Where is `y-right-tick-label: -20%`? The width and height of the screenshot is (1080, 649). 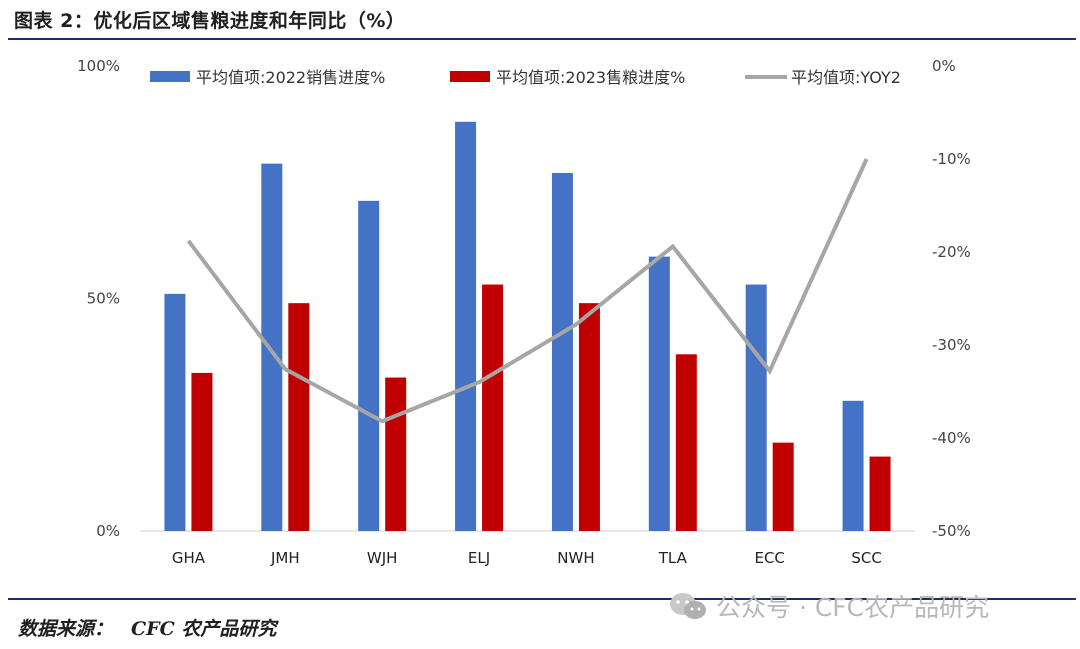
y-right-tick-label: -20% is located at coordinates (951, 252).